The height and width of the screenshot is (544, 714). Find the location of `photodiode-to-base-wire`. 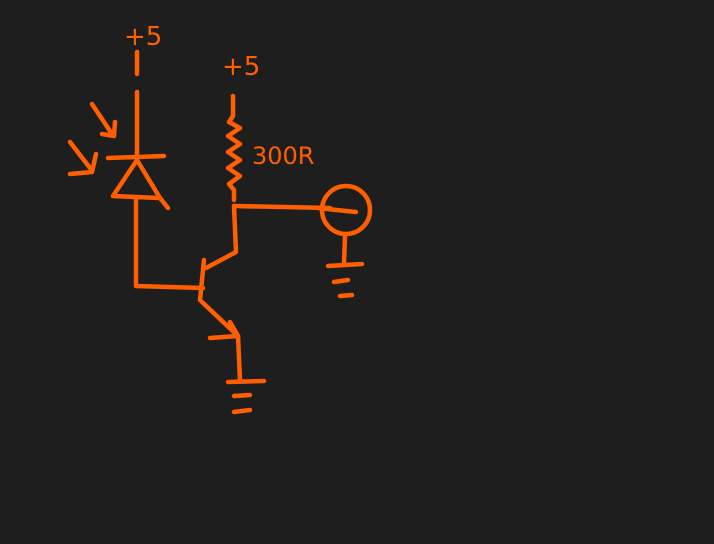

photodiode-to-base-wire is located at coordinates (169, 243).